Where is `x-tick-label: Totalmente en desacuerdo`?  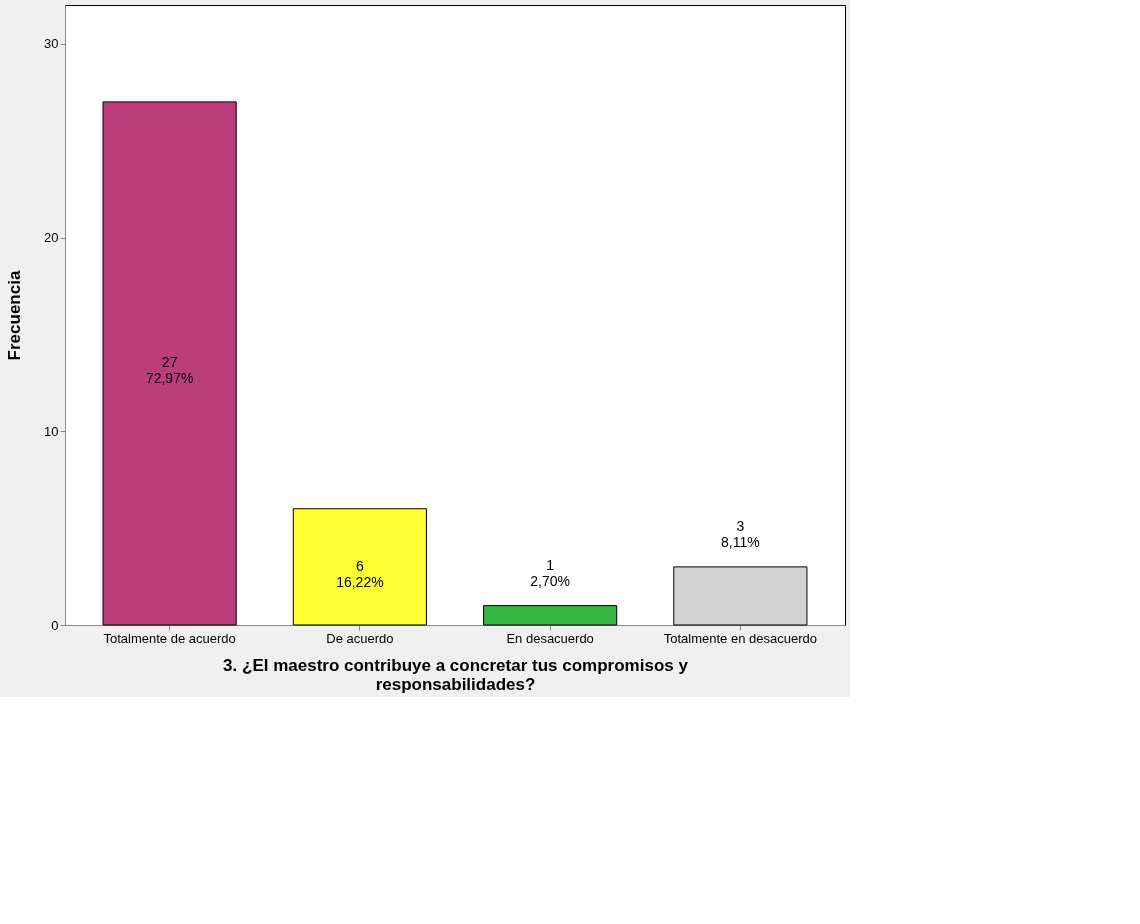
x-tick-label: Totalmente en desacuerdo is located at coordinates (740, 638).